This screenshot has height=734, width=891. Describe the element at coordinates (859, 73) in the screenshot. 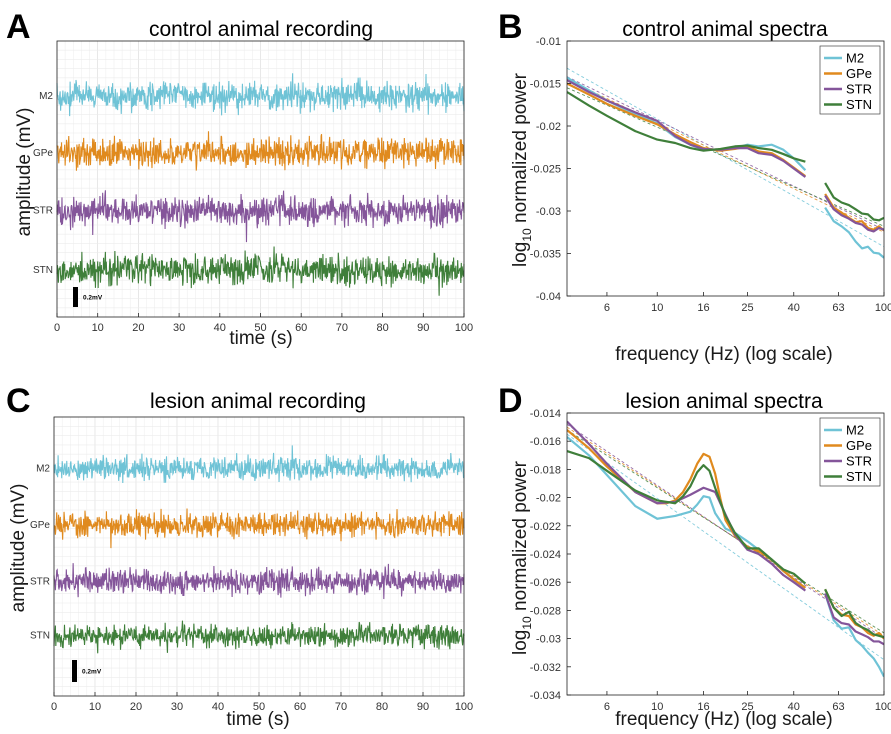

I see `legend-label-gpe: GPe` at that location.